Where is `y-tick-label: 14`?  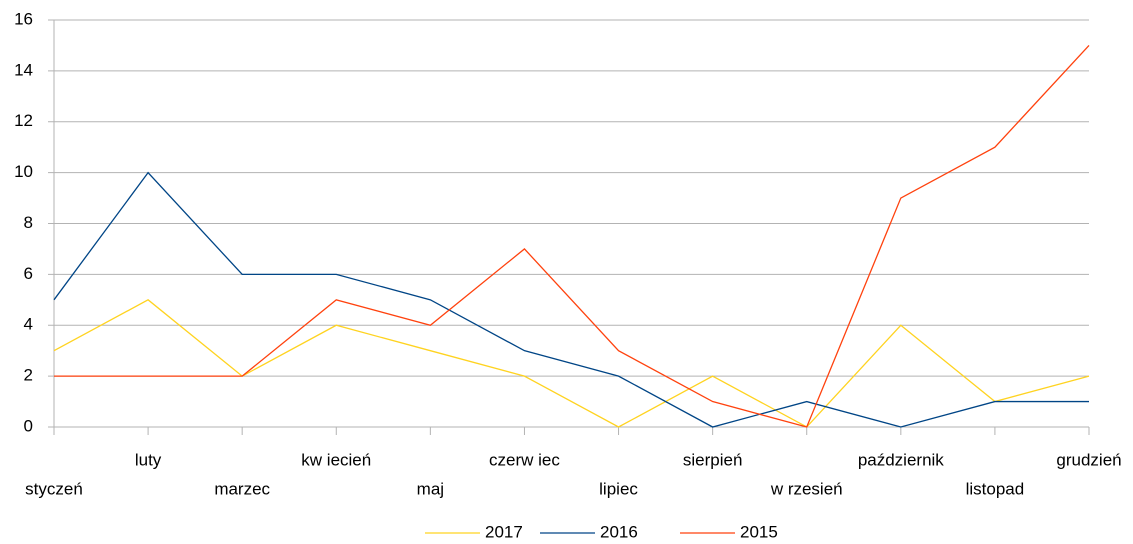
y-tick-label: 14 is located at coordinates (23, 69).